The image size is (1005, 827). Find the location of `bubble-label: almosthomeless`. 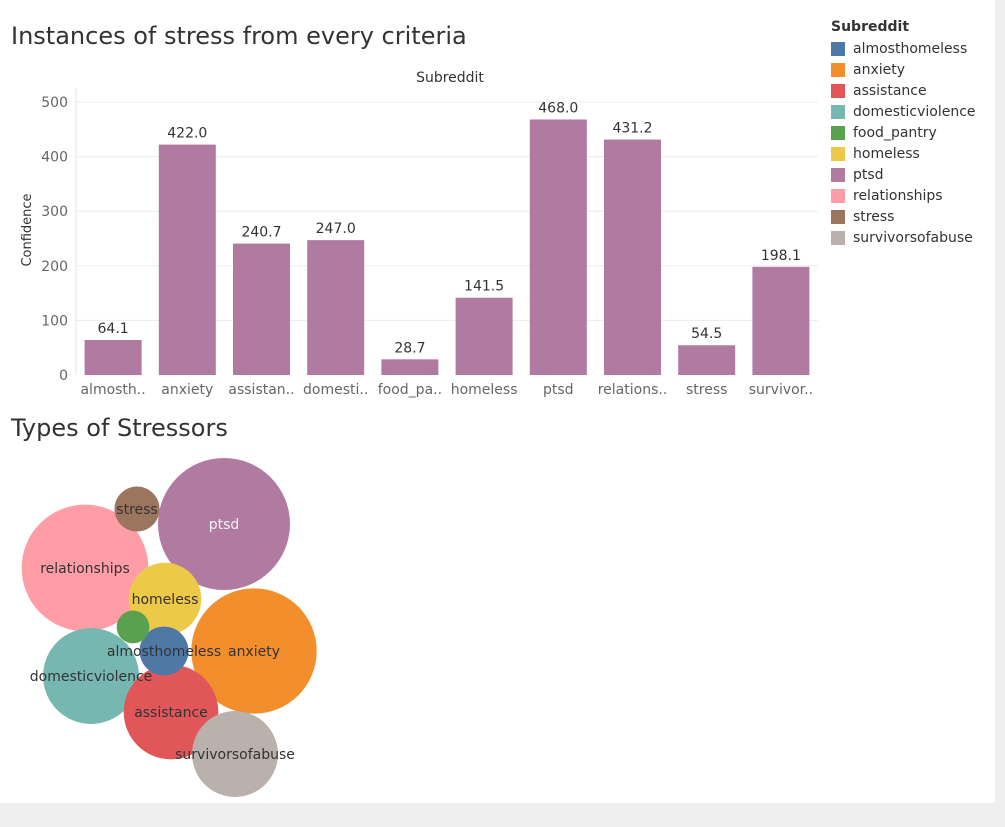

bubble-label: almosthomeless is located at coordinates (164, 652).